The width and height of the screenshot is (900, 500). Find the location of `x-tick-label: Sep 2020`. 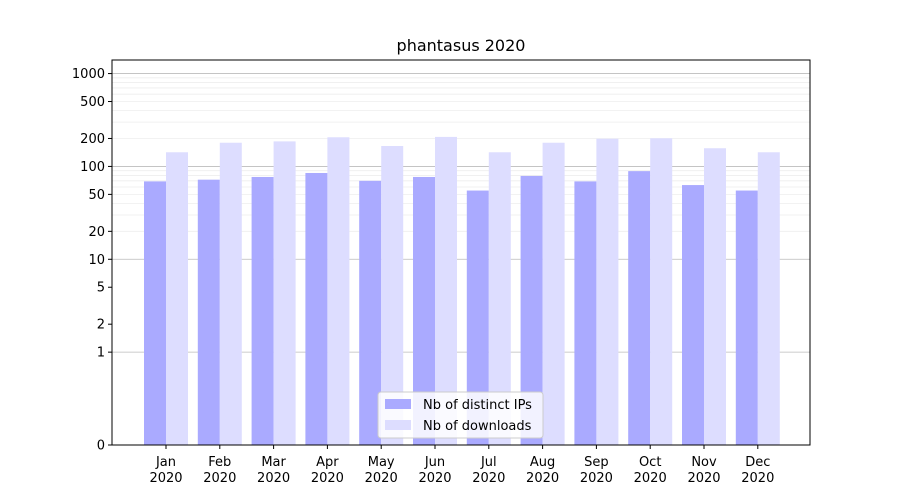

x-tick-label: Sep 2020 is located at coordinates (596, 470).